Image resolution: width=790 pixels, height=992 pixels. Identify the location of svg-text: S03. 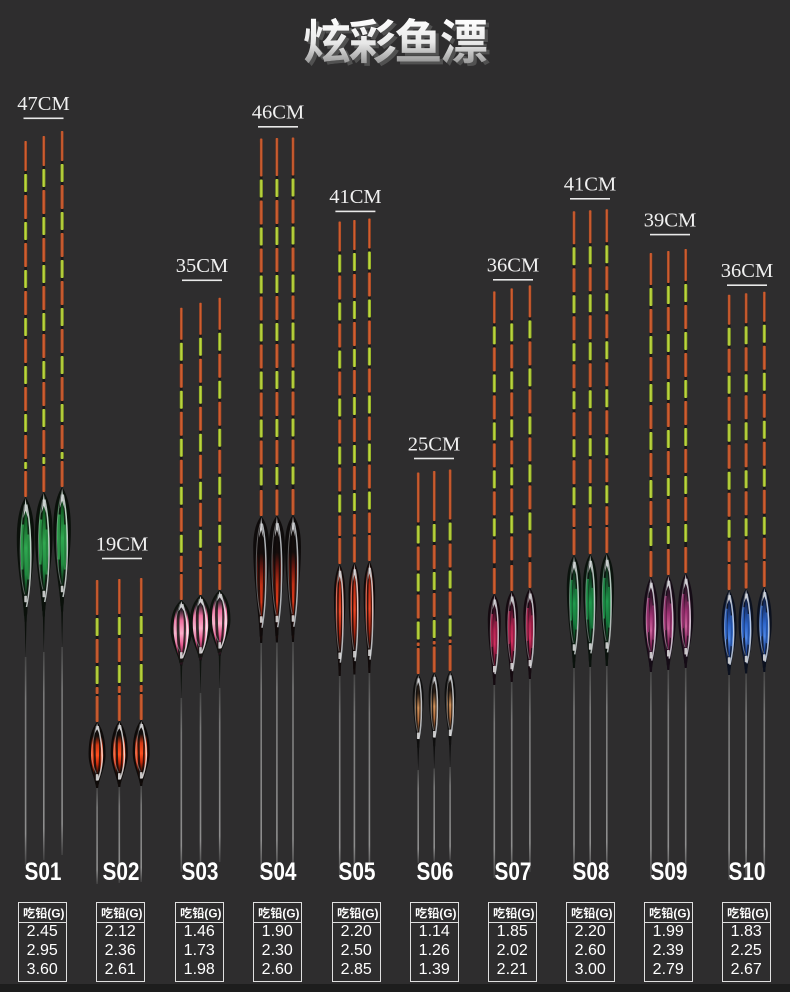
(200, 872).